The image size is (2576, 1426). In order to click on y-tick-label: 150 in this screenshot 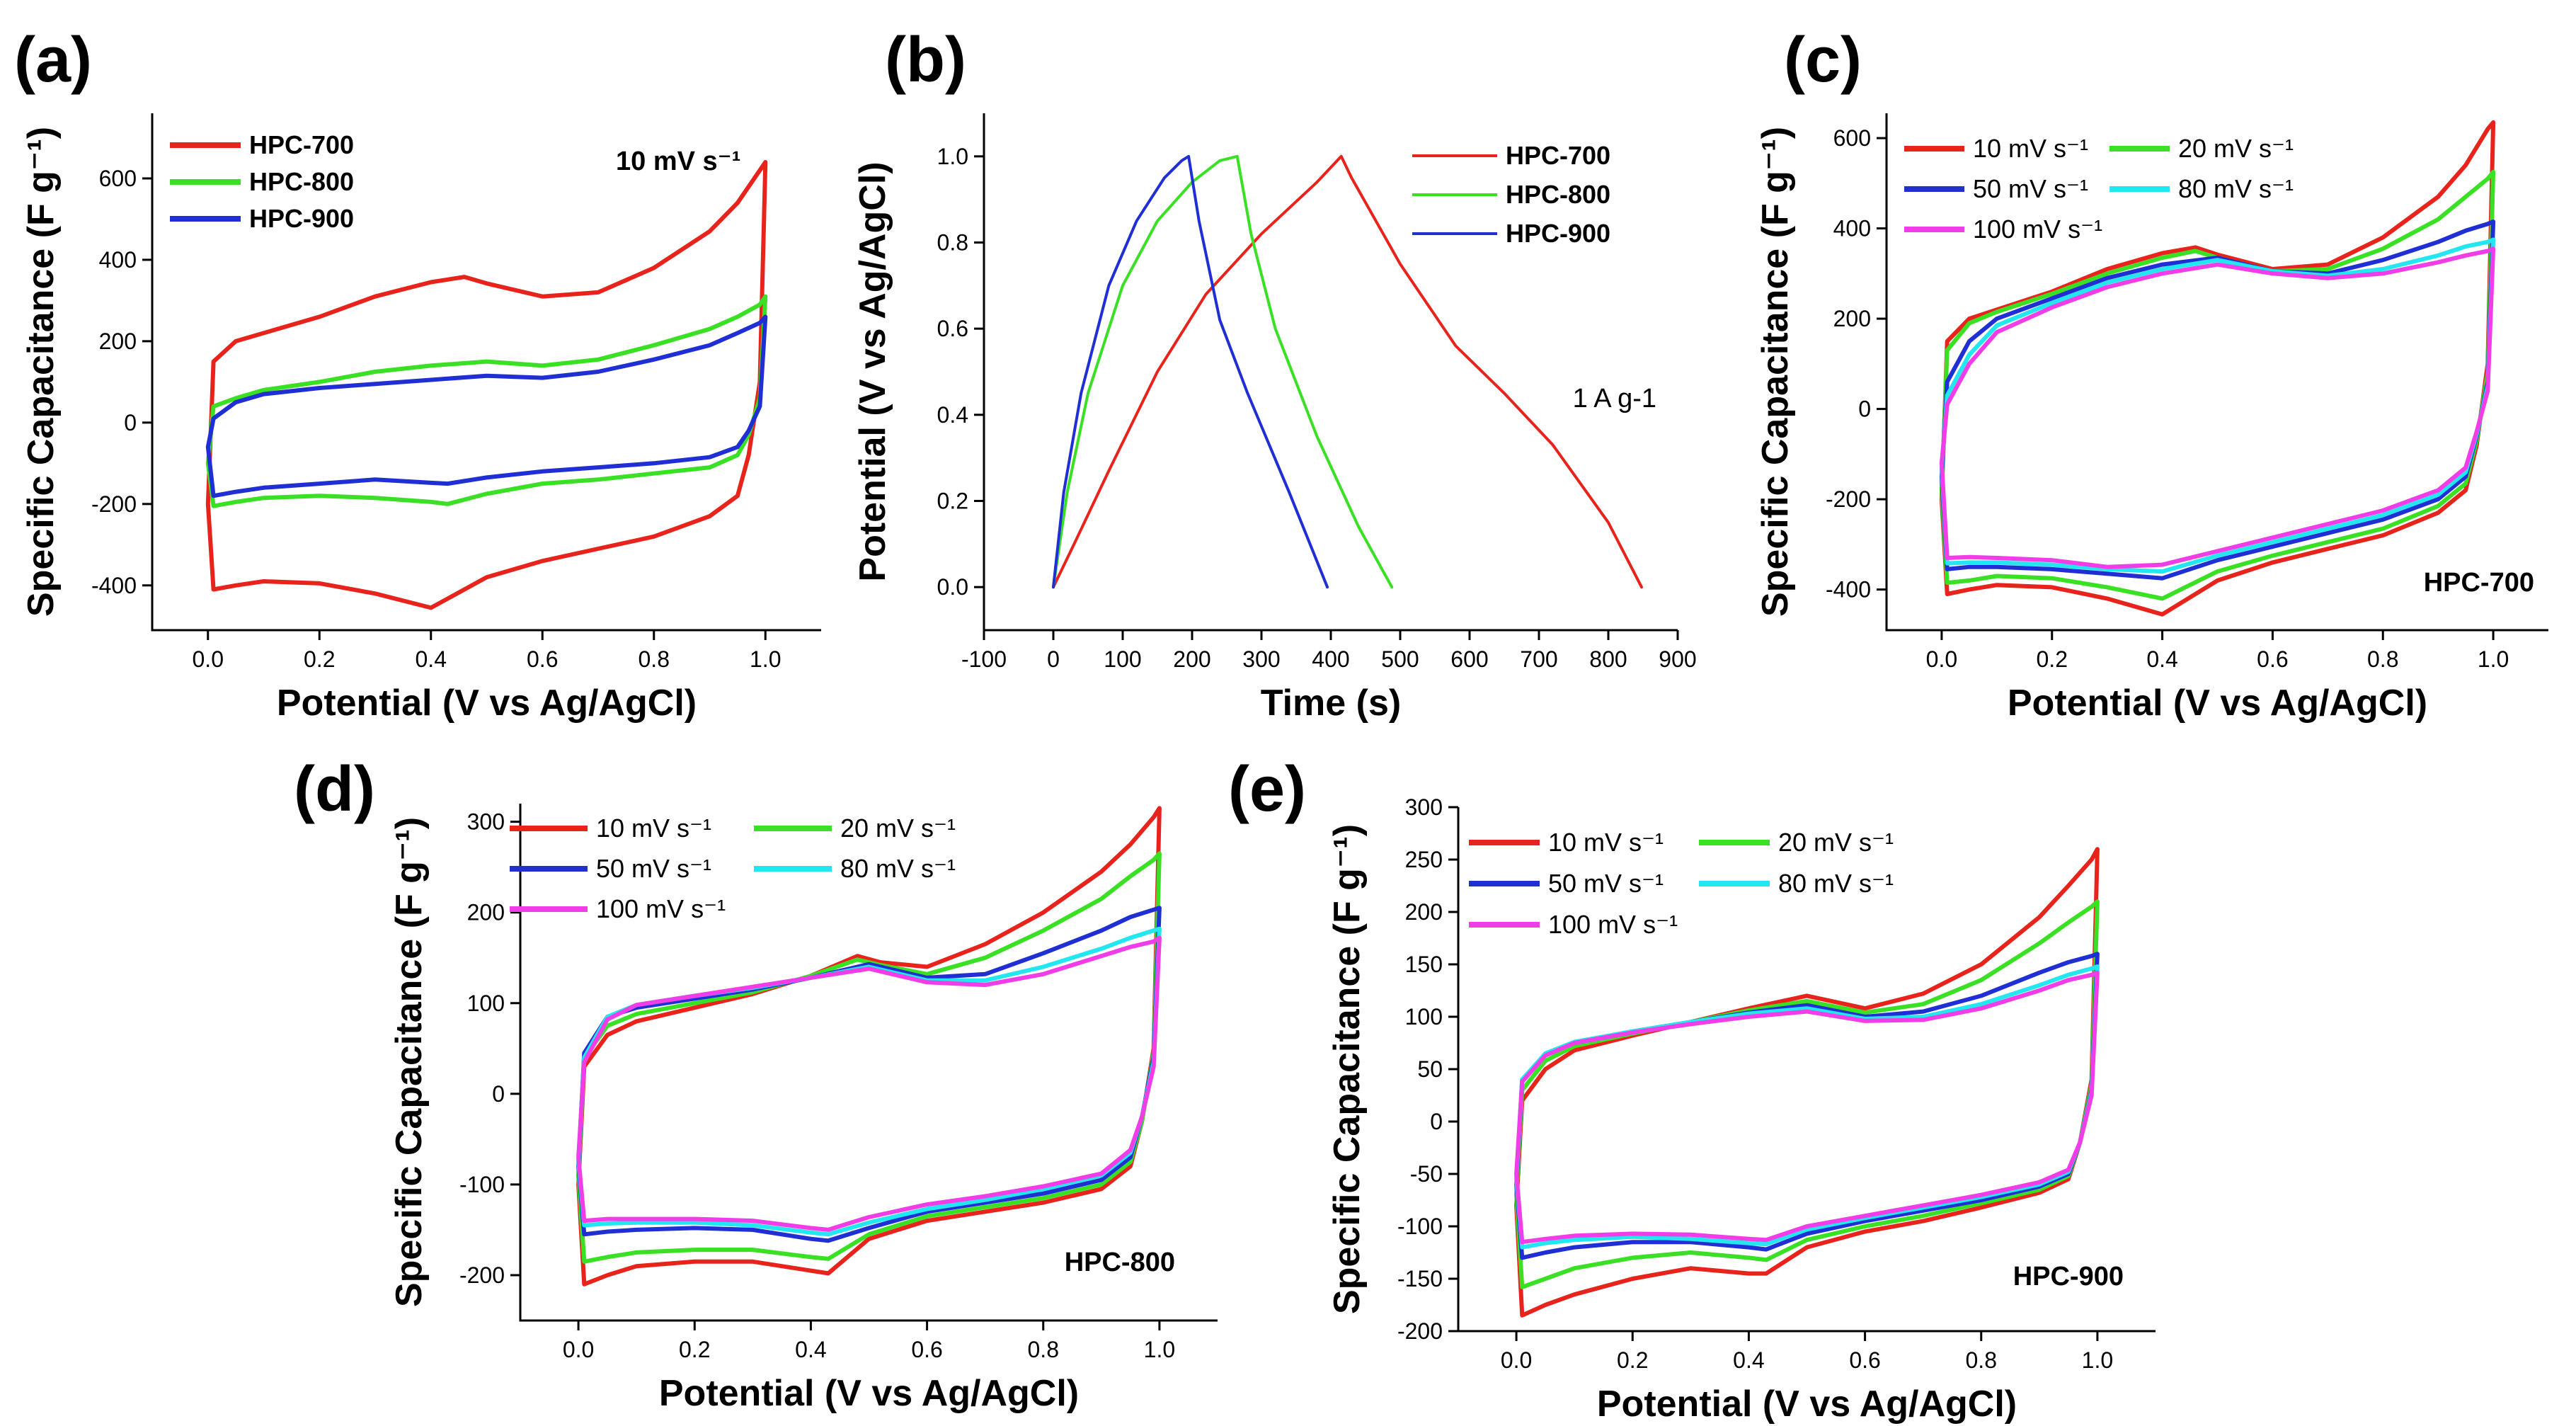, I will do `click(1424, 964)`.